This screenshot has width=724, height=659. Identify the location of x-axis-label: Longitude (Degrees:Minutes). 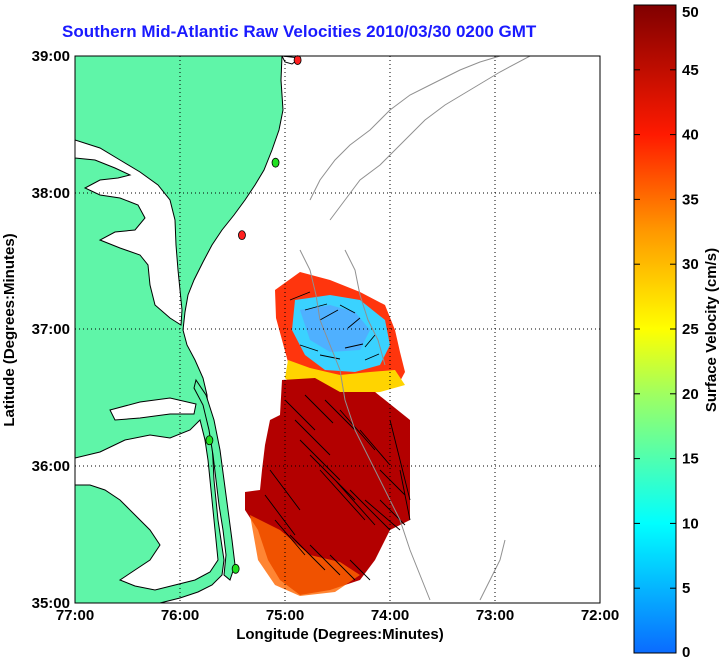
(340, 634).